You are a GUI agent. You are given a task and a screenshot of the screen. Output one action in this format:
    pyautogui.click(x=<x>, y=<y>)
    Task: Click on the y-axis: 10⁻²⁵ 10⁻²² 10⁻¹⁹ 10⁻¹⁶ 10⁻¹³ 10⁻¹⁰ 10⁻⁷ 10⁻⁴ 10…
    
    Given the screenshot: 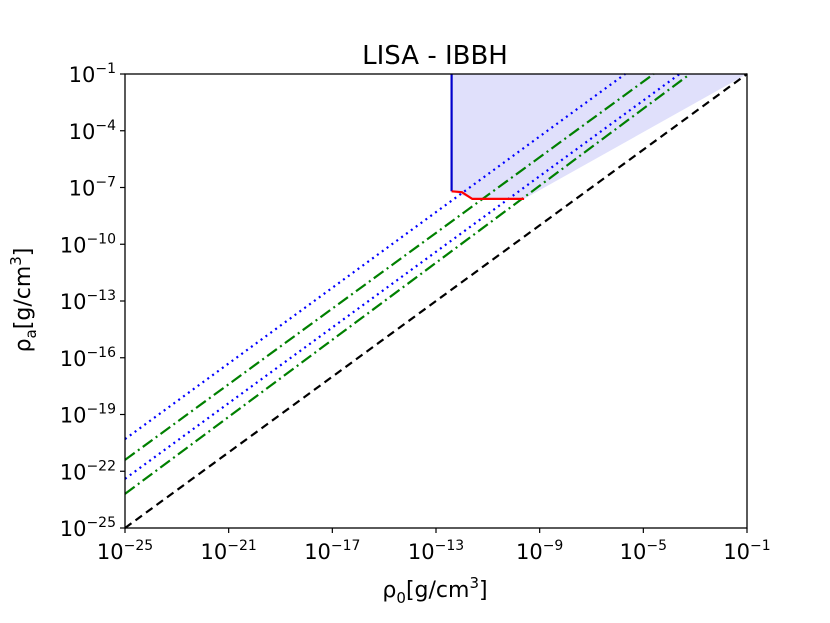 What is the action you would take?
    pyautogui.click(x=92, y=301)
    